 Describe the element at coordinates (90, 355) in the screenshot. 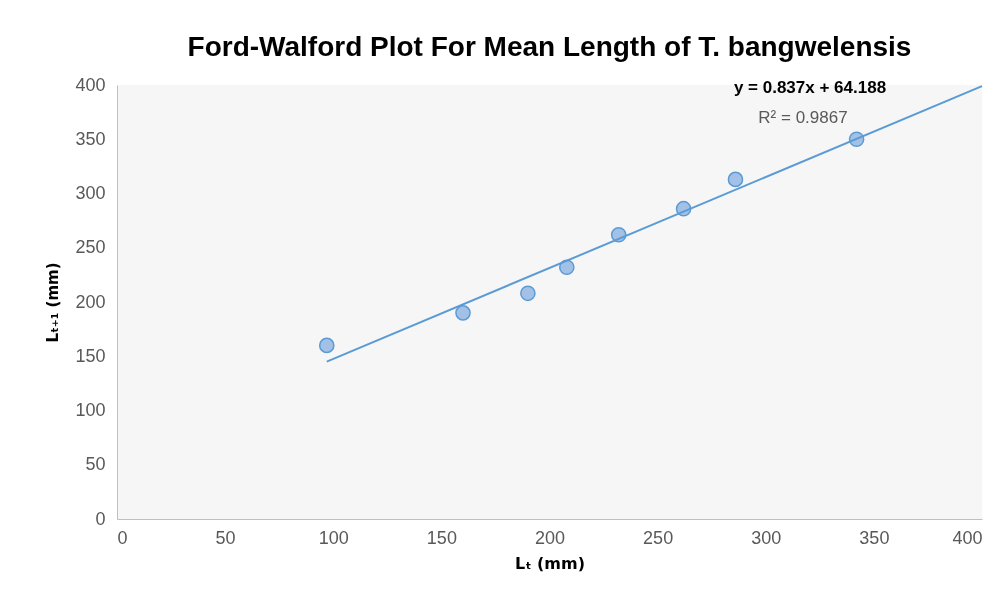

I see `y-tick-label: 150` at that location.